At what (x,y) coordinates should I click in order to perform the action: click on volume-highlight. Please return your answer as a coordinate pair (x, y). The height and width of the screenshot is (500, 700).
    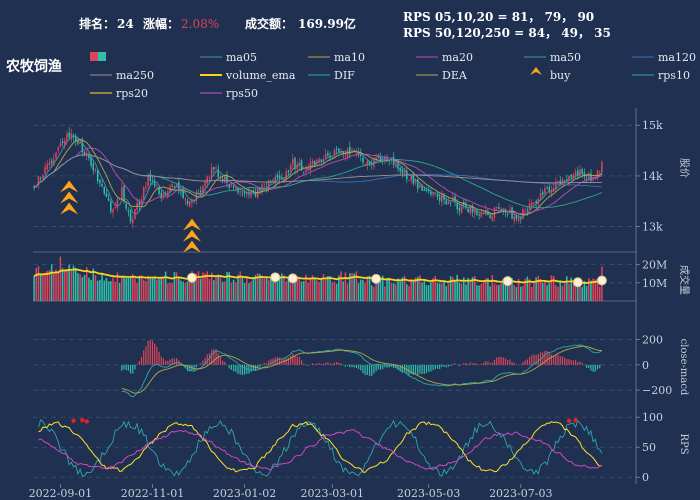
    Looking at the image, I should click on (577, 282).